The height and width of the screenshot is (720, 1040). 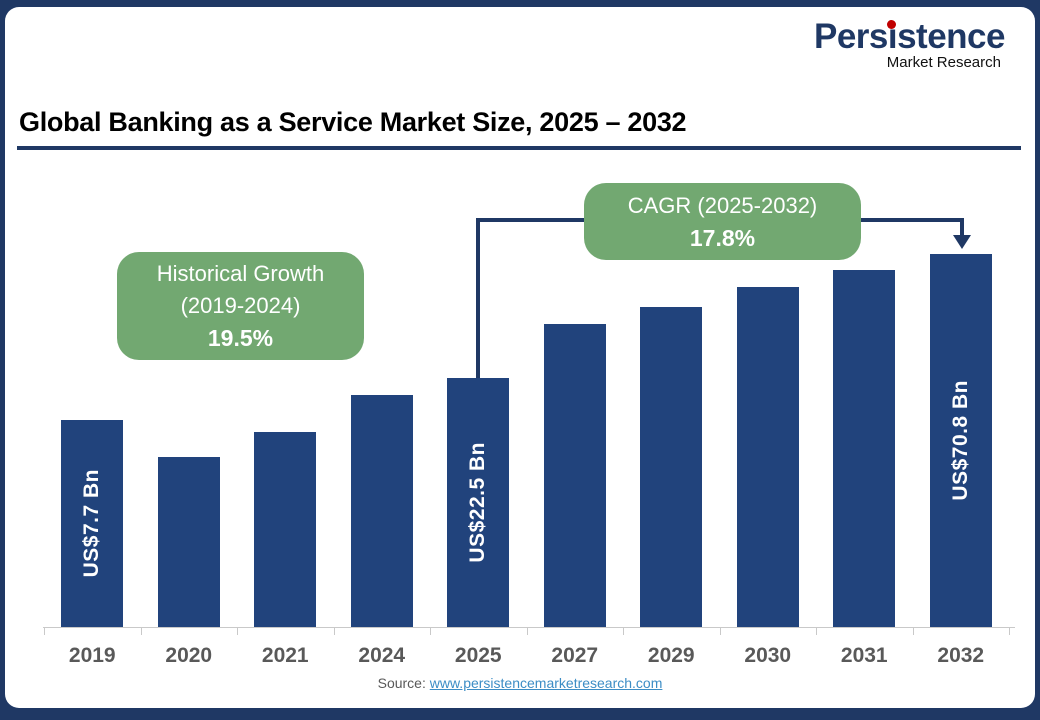 I want to click on x-tick-label-2021: 2021, so click(x=285, y=655).